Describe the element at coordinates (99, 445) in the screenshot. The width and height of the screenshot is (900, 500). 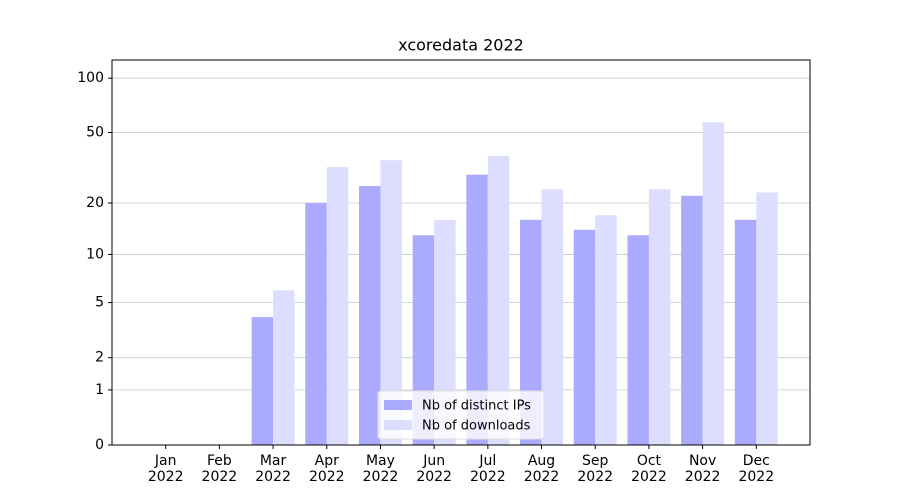
I see `y-tick-label: 0` at that location.